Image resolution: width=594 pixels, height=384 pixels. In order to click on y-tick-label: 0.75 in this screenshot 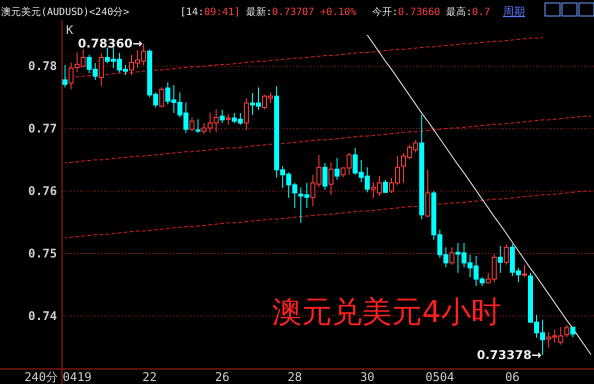, I will do `click(42, 253)`.